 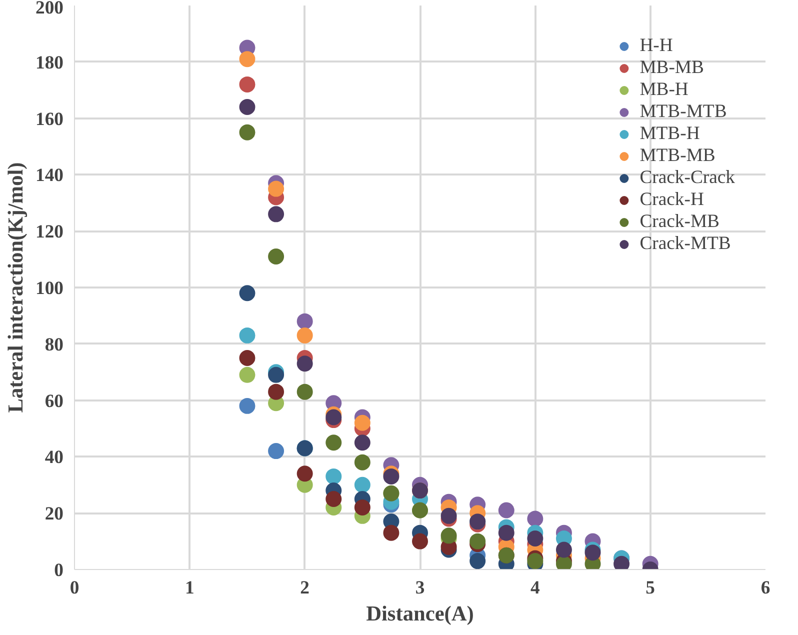 What do you see at coordinates (672, 68) in the screenshot?
I see `legend-label: MB-MB` at bounding box center [672, 68].